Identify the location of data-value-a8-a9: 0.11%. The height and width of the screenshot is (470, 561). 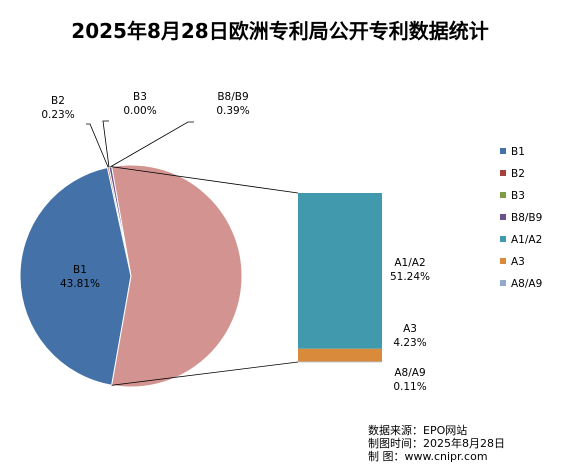
(409, 387).